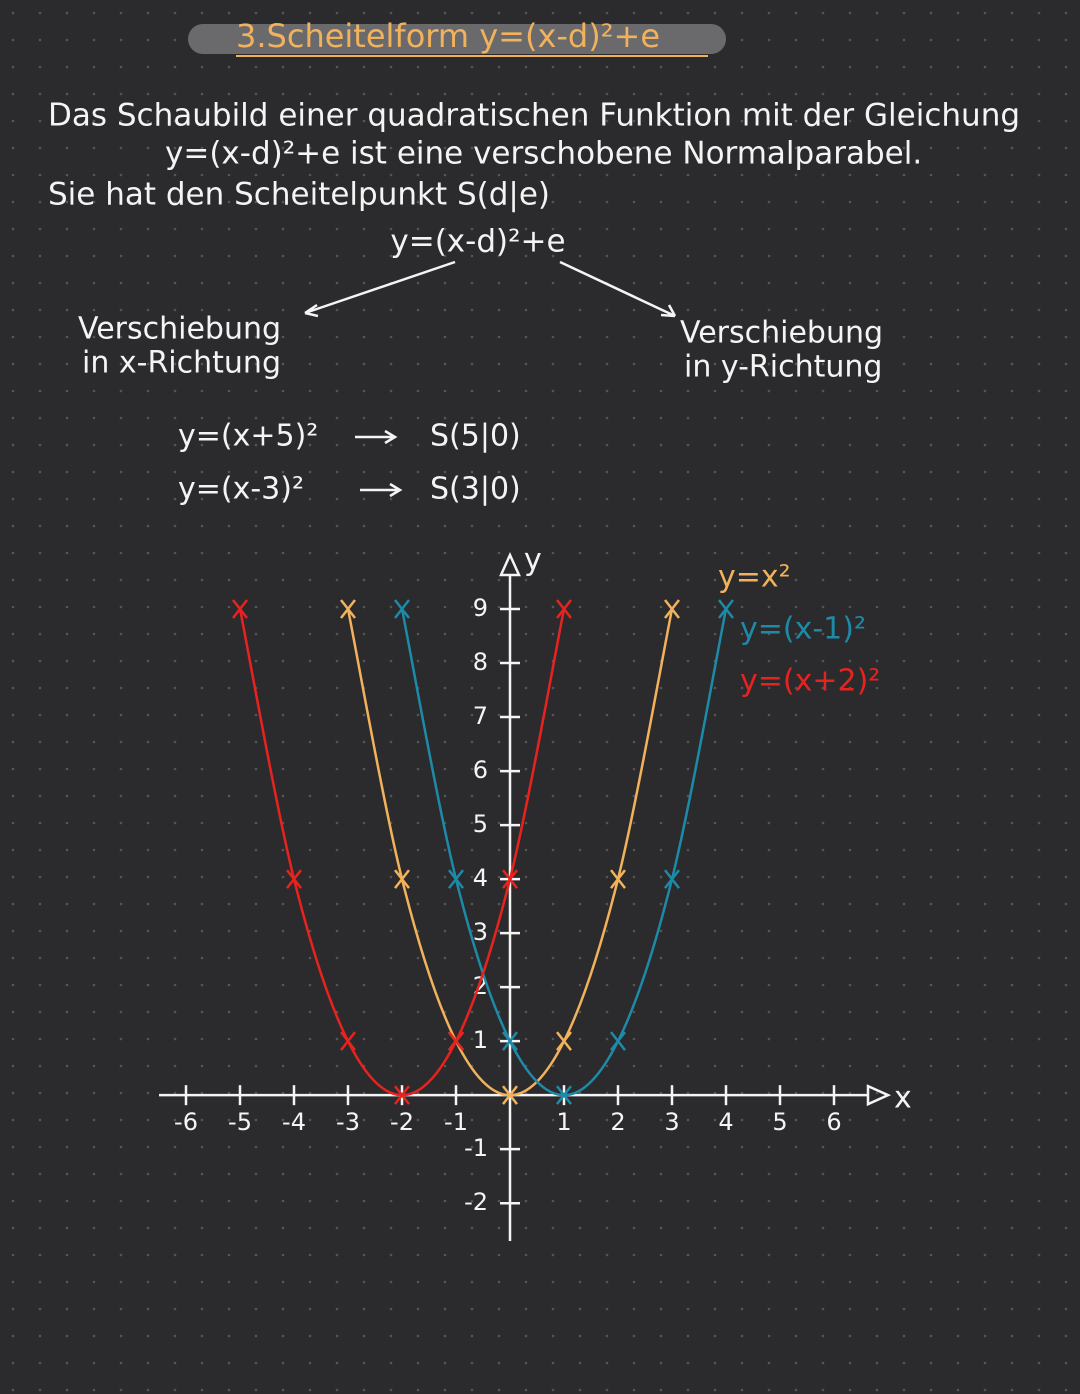 The image size is (1080, 1394). What do you see at coordinates (563, 1122) in the screenshot?
I see `x-tick-label: 1` at bounding box center [563, 1122].